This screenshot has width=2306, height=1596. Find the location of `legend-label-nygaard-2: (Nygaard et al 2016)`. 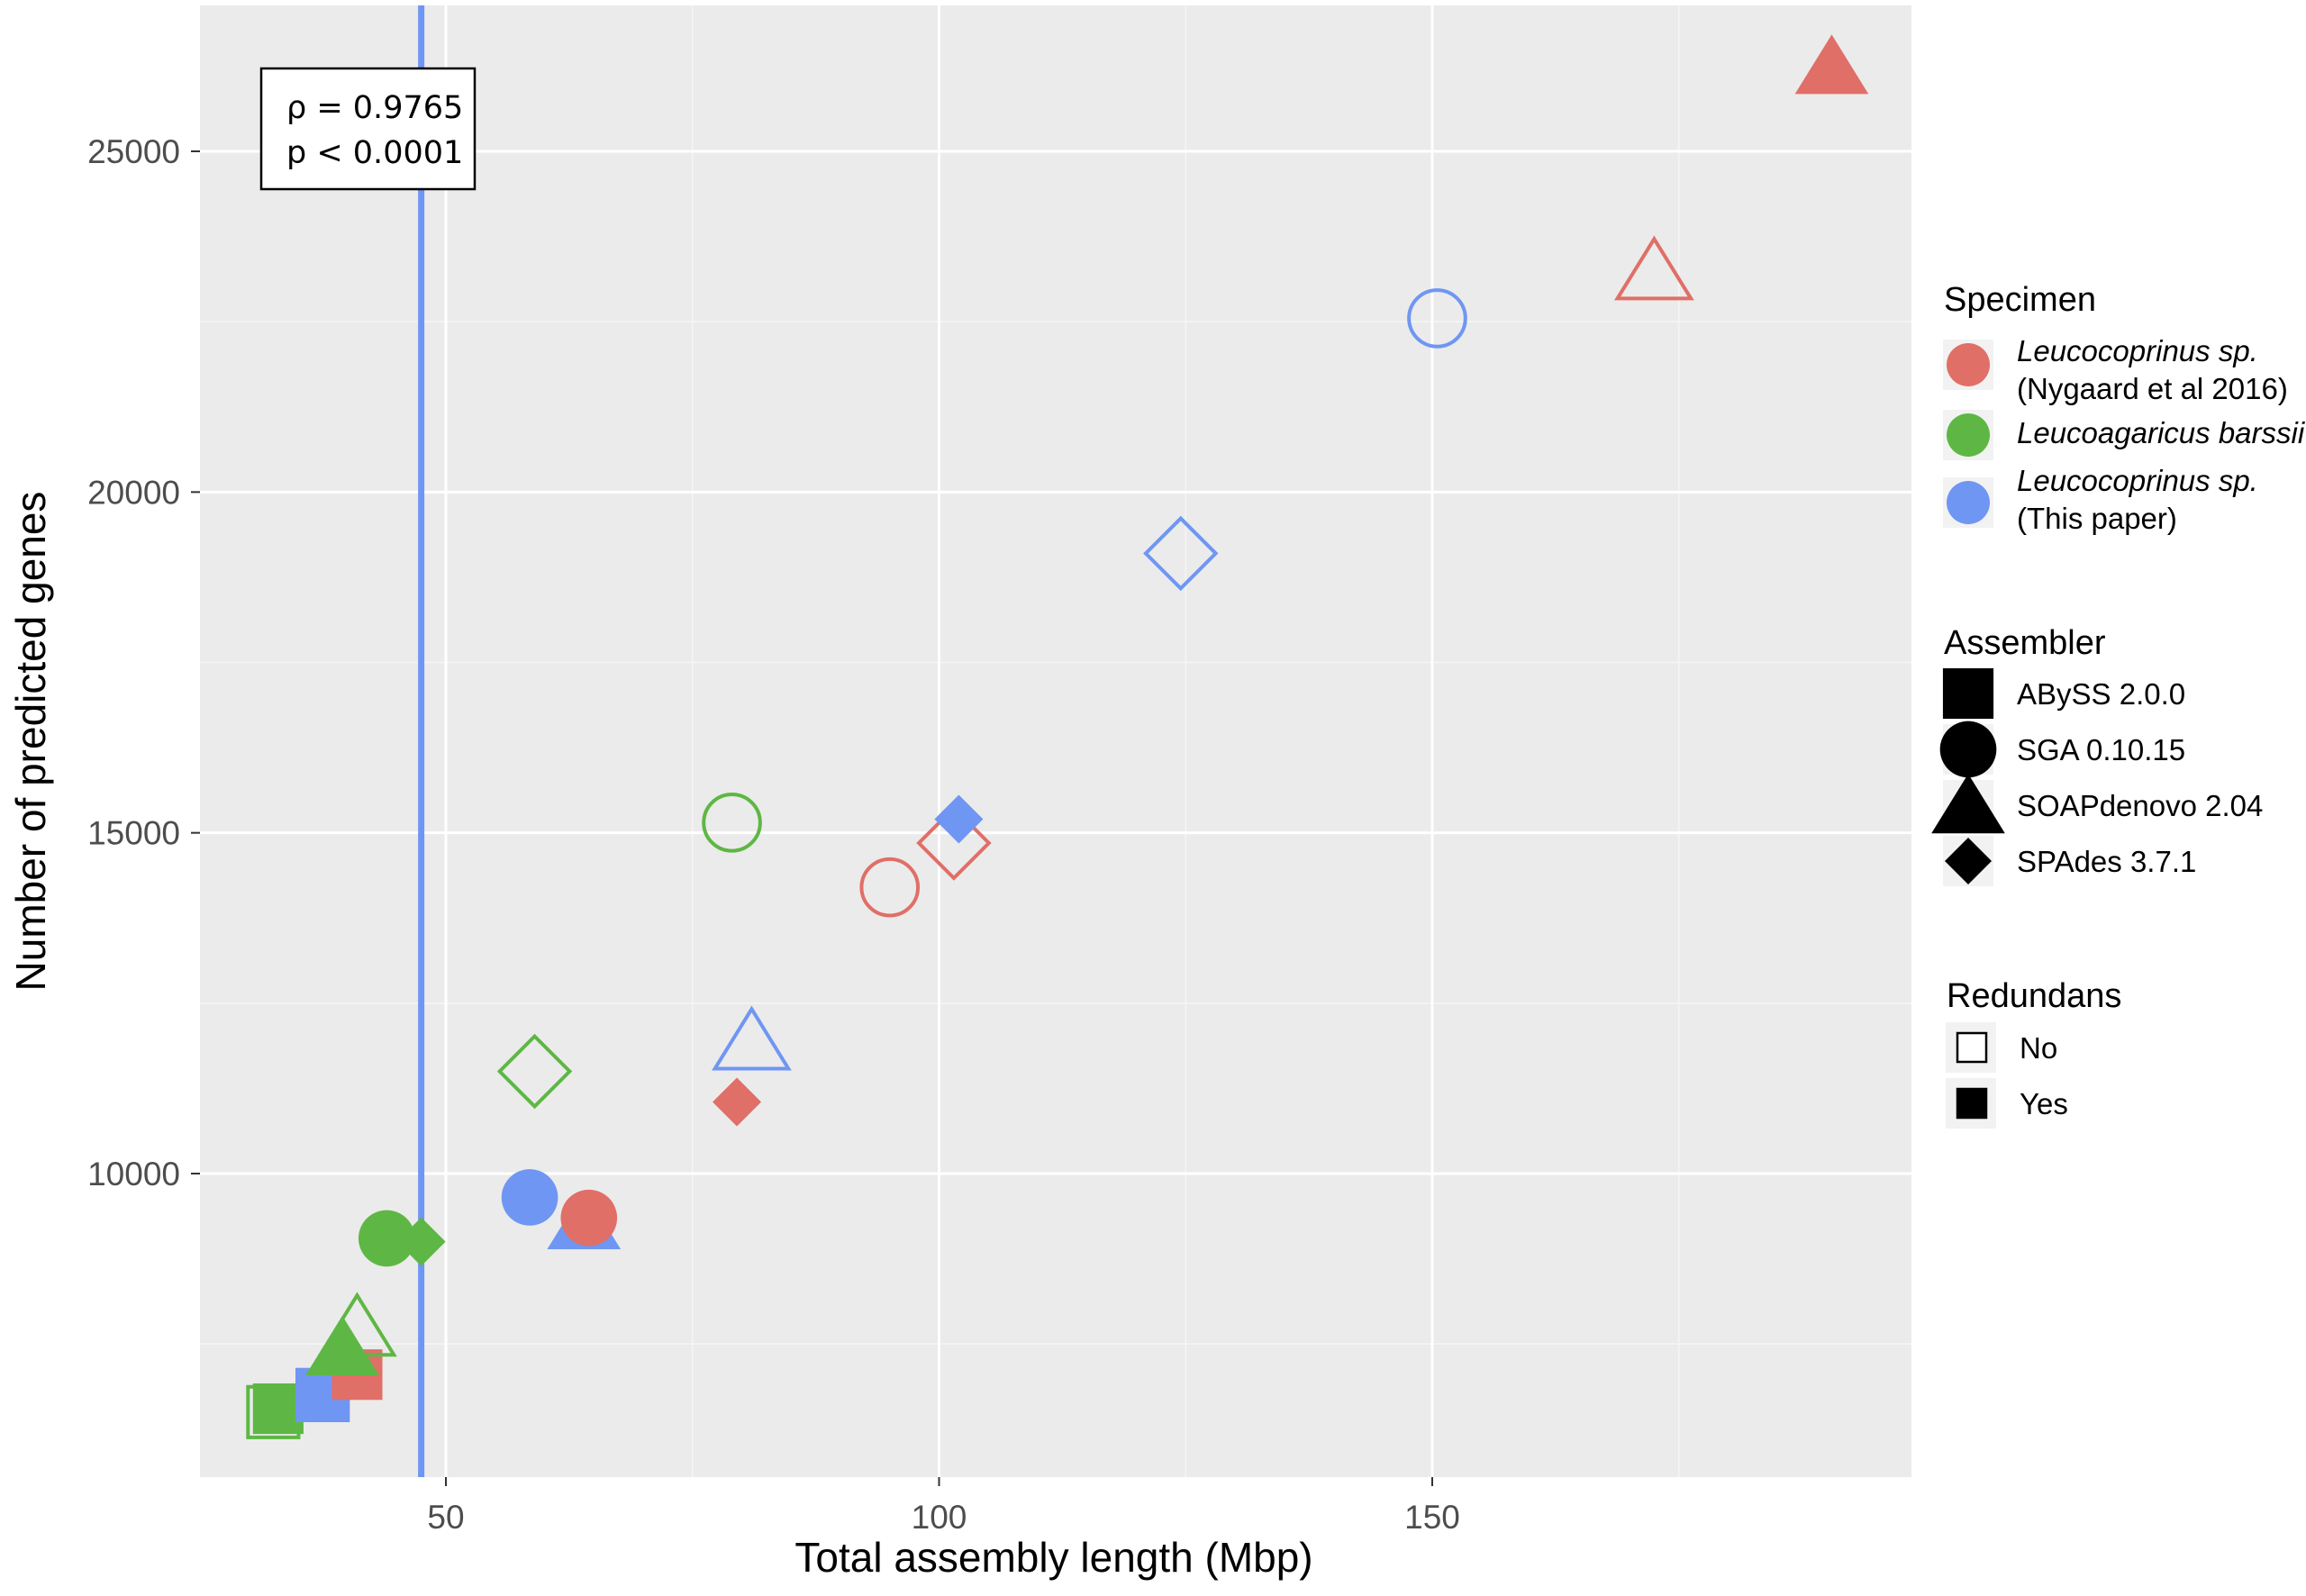

legend-label-nygaard-2: (Nygaard et al 2016) is located at coordinates (2152, 389).